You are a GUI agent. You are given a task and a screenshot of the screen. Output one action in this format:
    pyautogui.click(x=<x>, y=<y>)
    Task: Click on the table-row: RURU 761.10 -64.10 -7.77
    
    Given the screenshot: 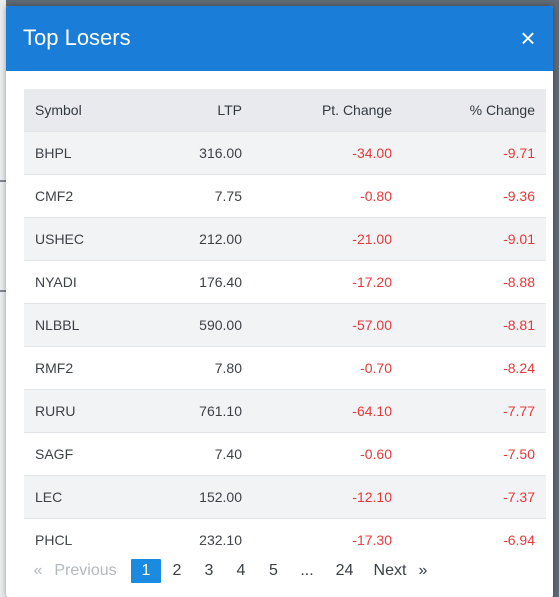 What is the action you would take?
    pyautogui.click(x=285, y=410)
    